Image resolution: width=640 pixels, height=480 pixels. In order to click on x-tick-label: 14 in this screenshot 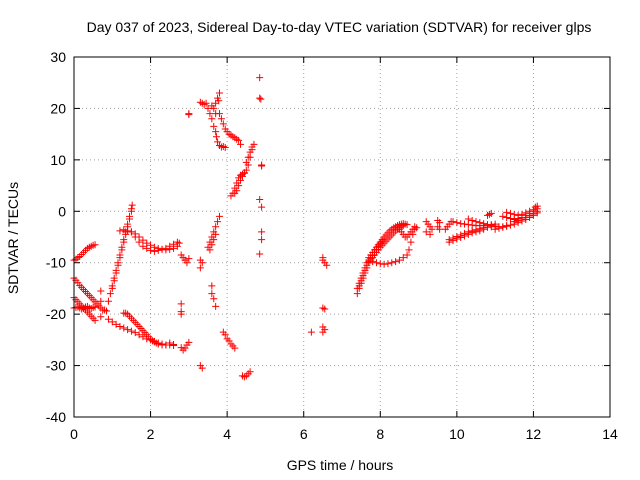, I will do `click(610, 434)`.